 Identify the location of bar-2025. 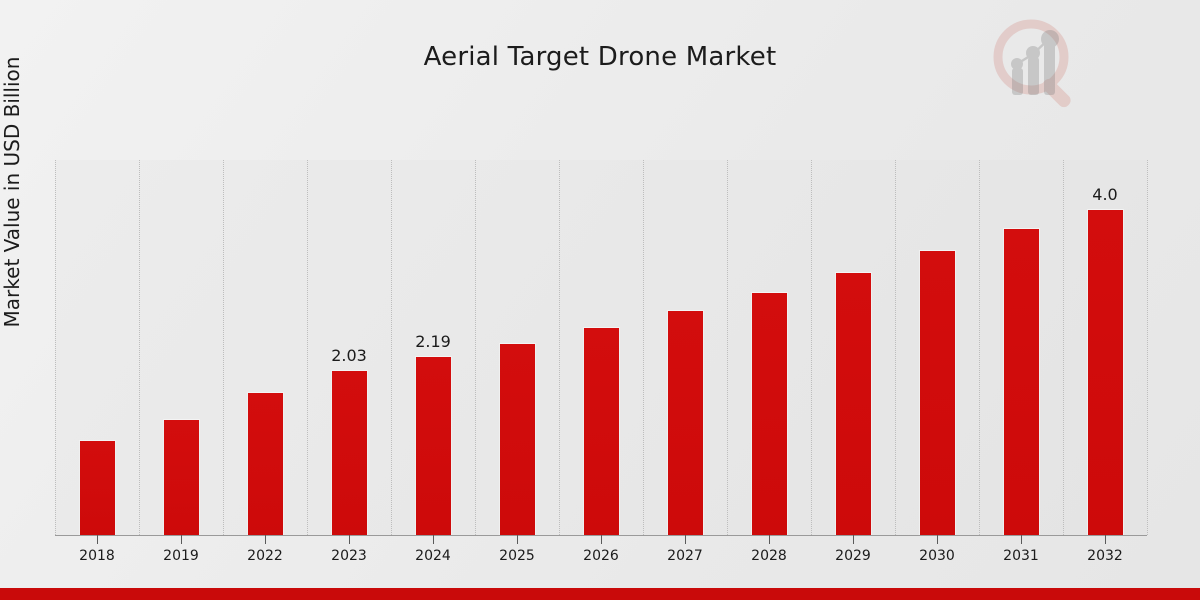
(517, 439).